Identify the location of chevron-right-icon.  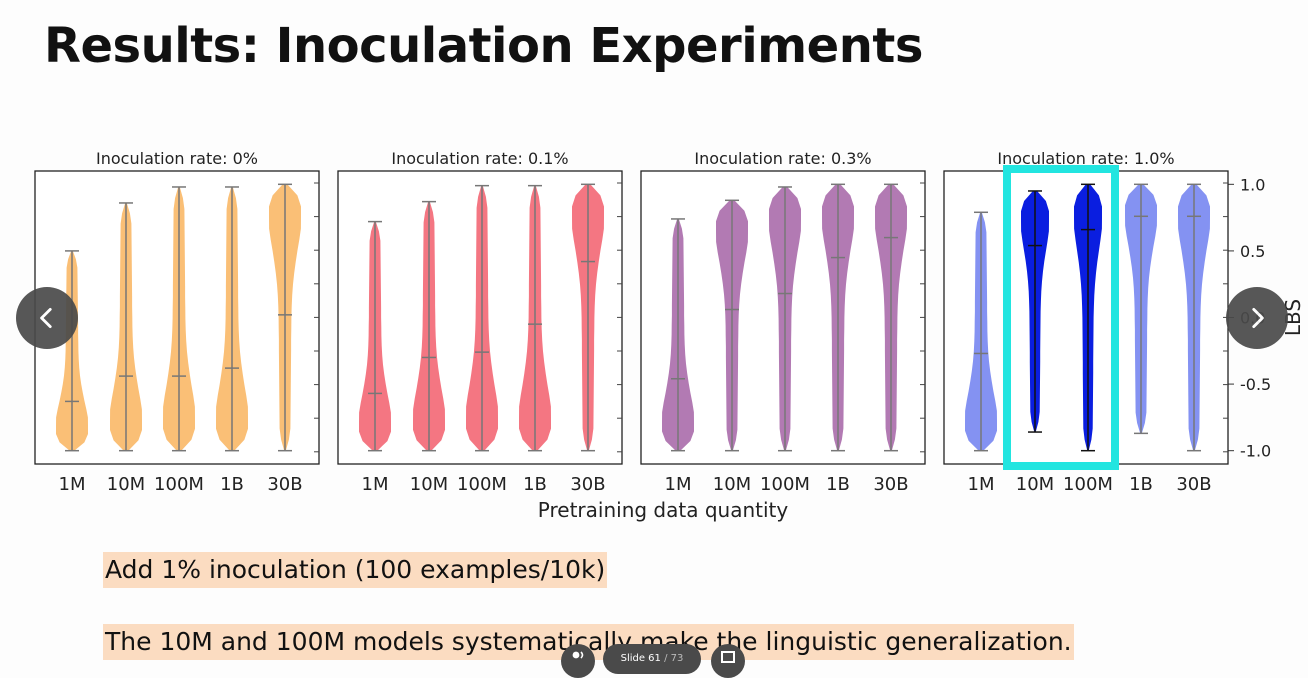
(1258, 318).